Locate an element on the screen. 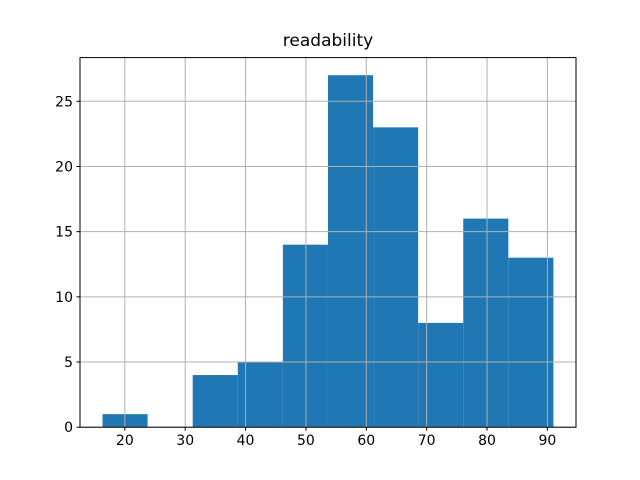  y-tick-label: 0 is located at coordinates (68, 428).